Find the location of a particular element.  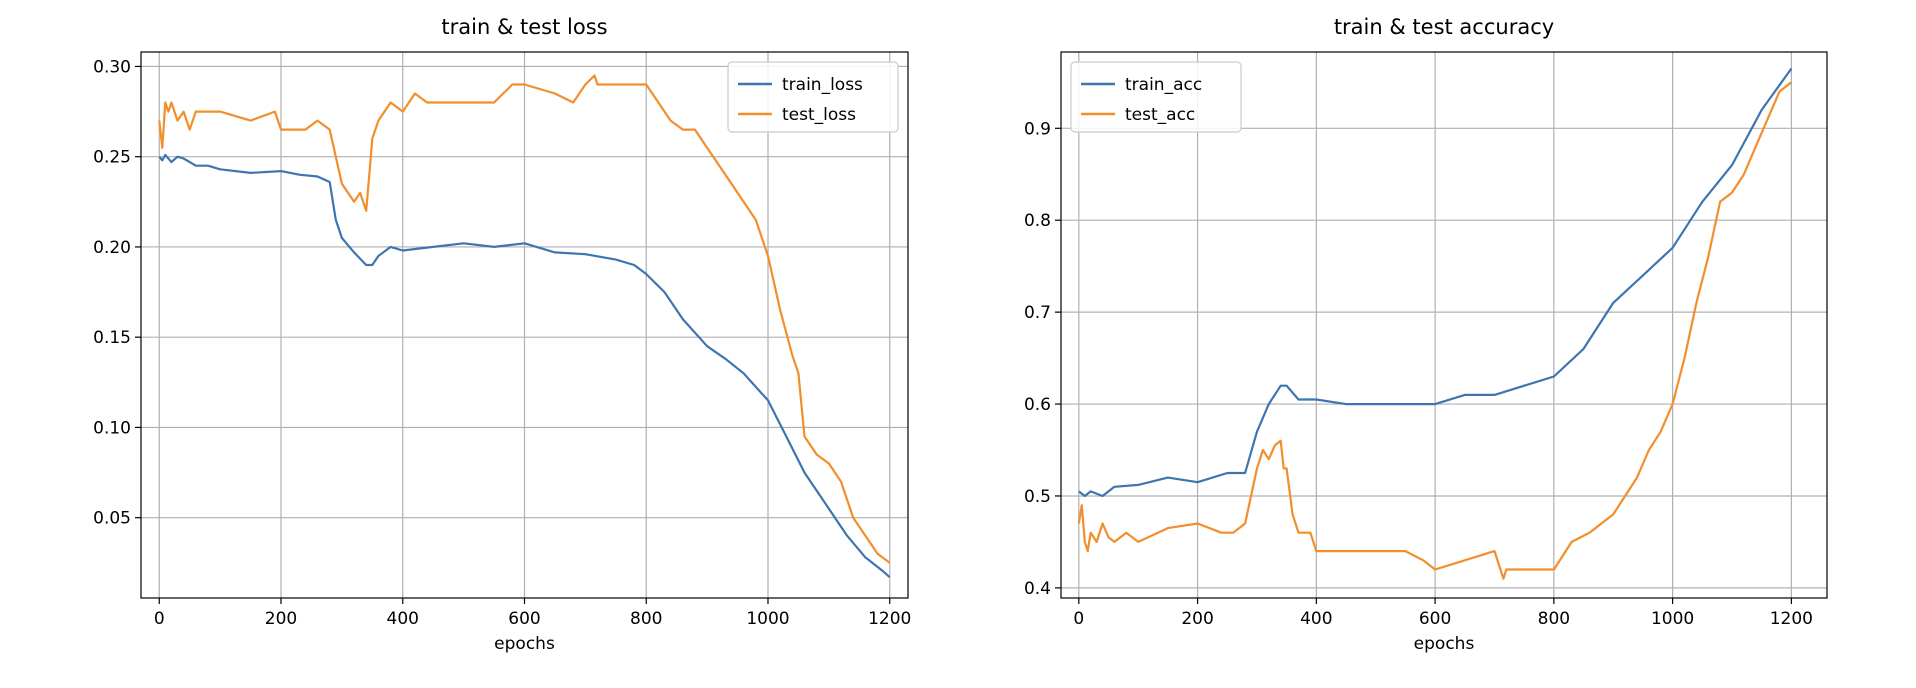

y-tick-label: 0.7 is located at coordinates (1037, 313).